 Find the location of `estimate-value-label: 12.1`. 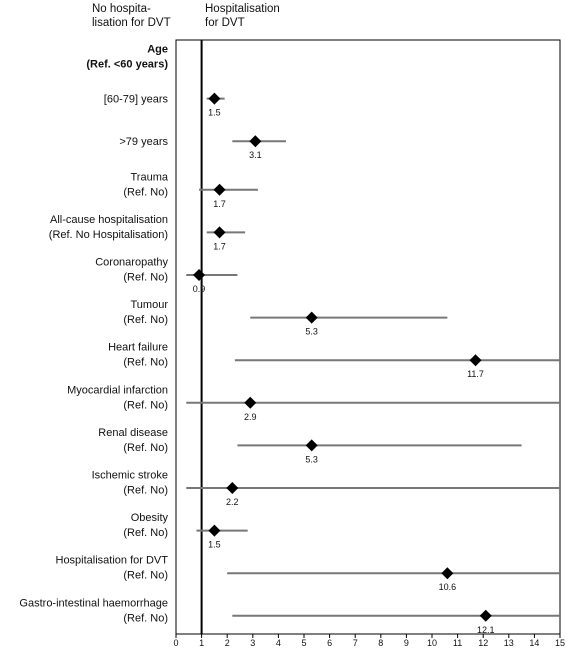

estimate-value-label: 12.1 is located at coordinates (486, 630).